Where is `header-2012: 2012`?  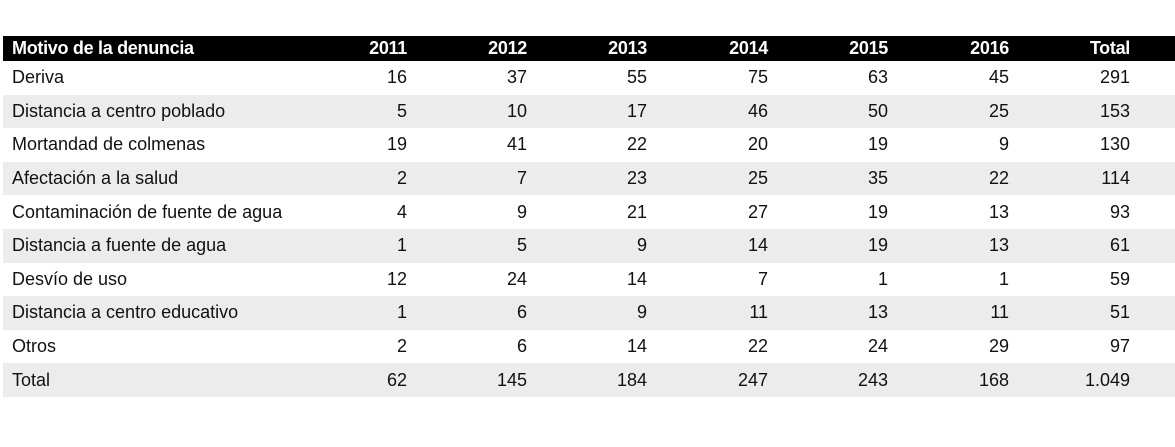
header-2012: 2012 is located at coordinates (507, 48).